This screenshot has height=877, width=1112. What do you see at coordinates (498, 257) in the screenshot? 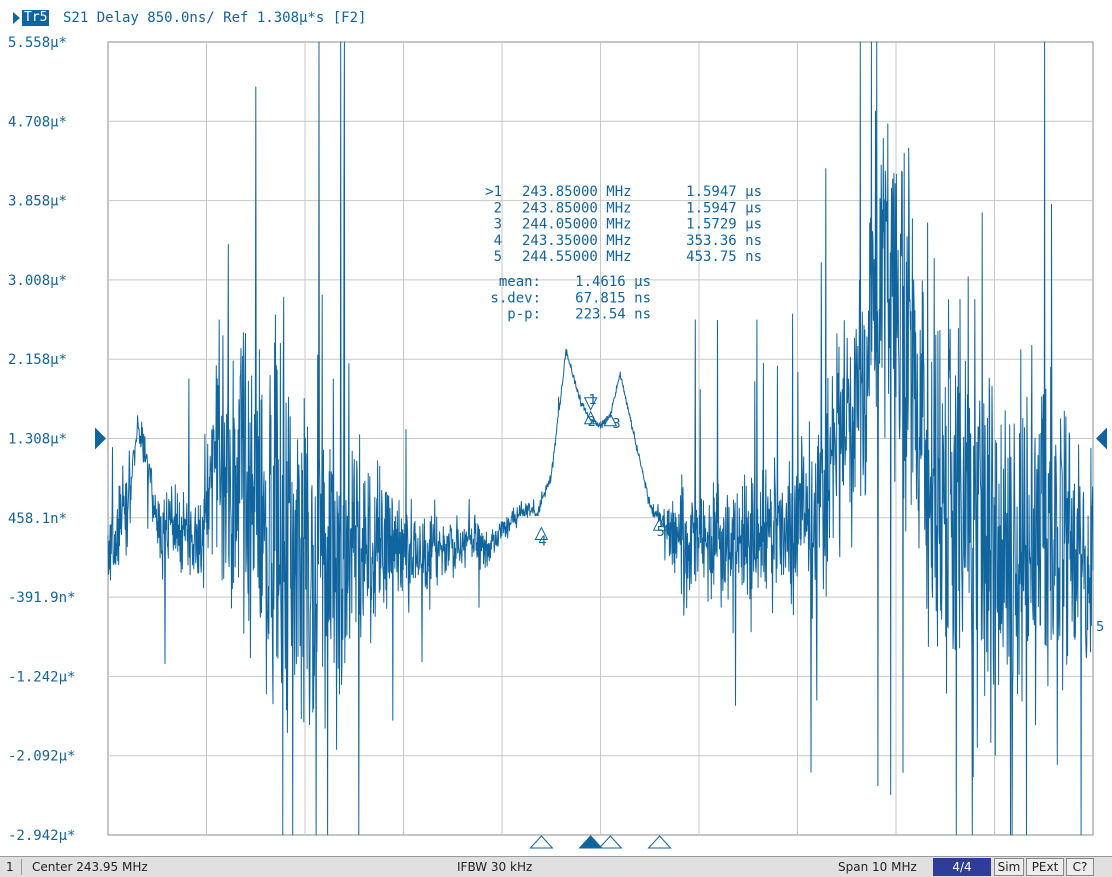
I see `marker-table-index: 5` at bounding box center [498, 257].